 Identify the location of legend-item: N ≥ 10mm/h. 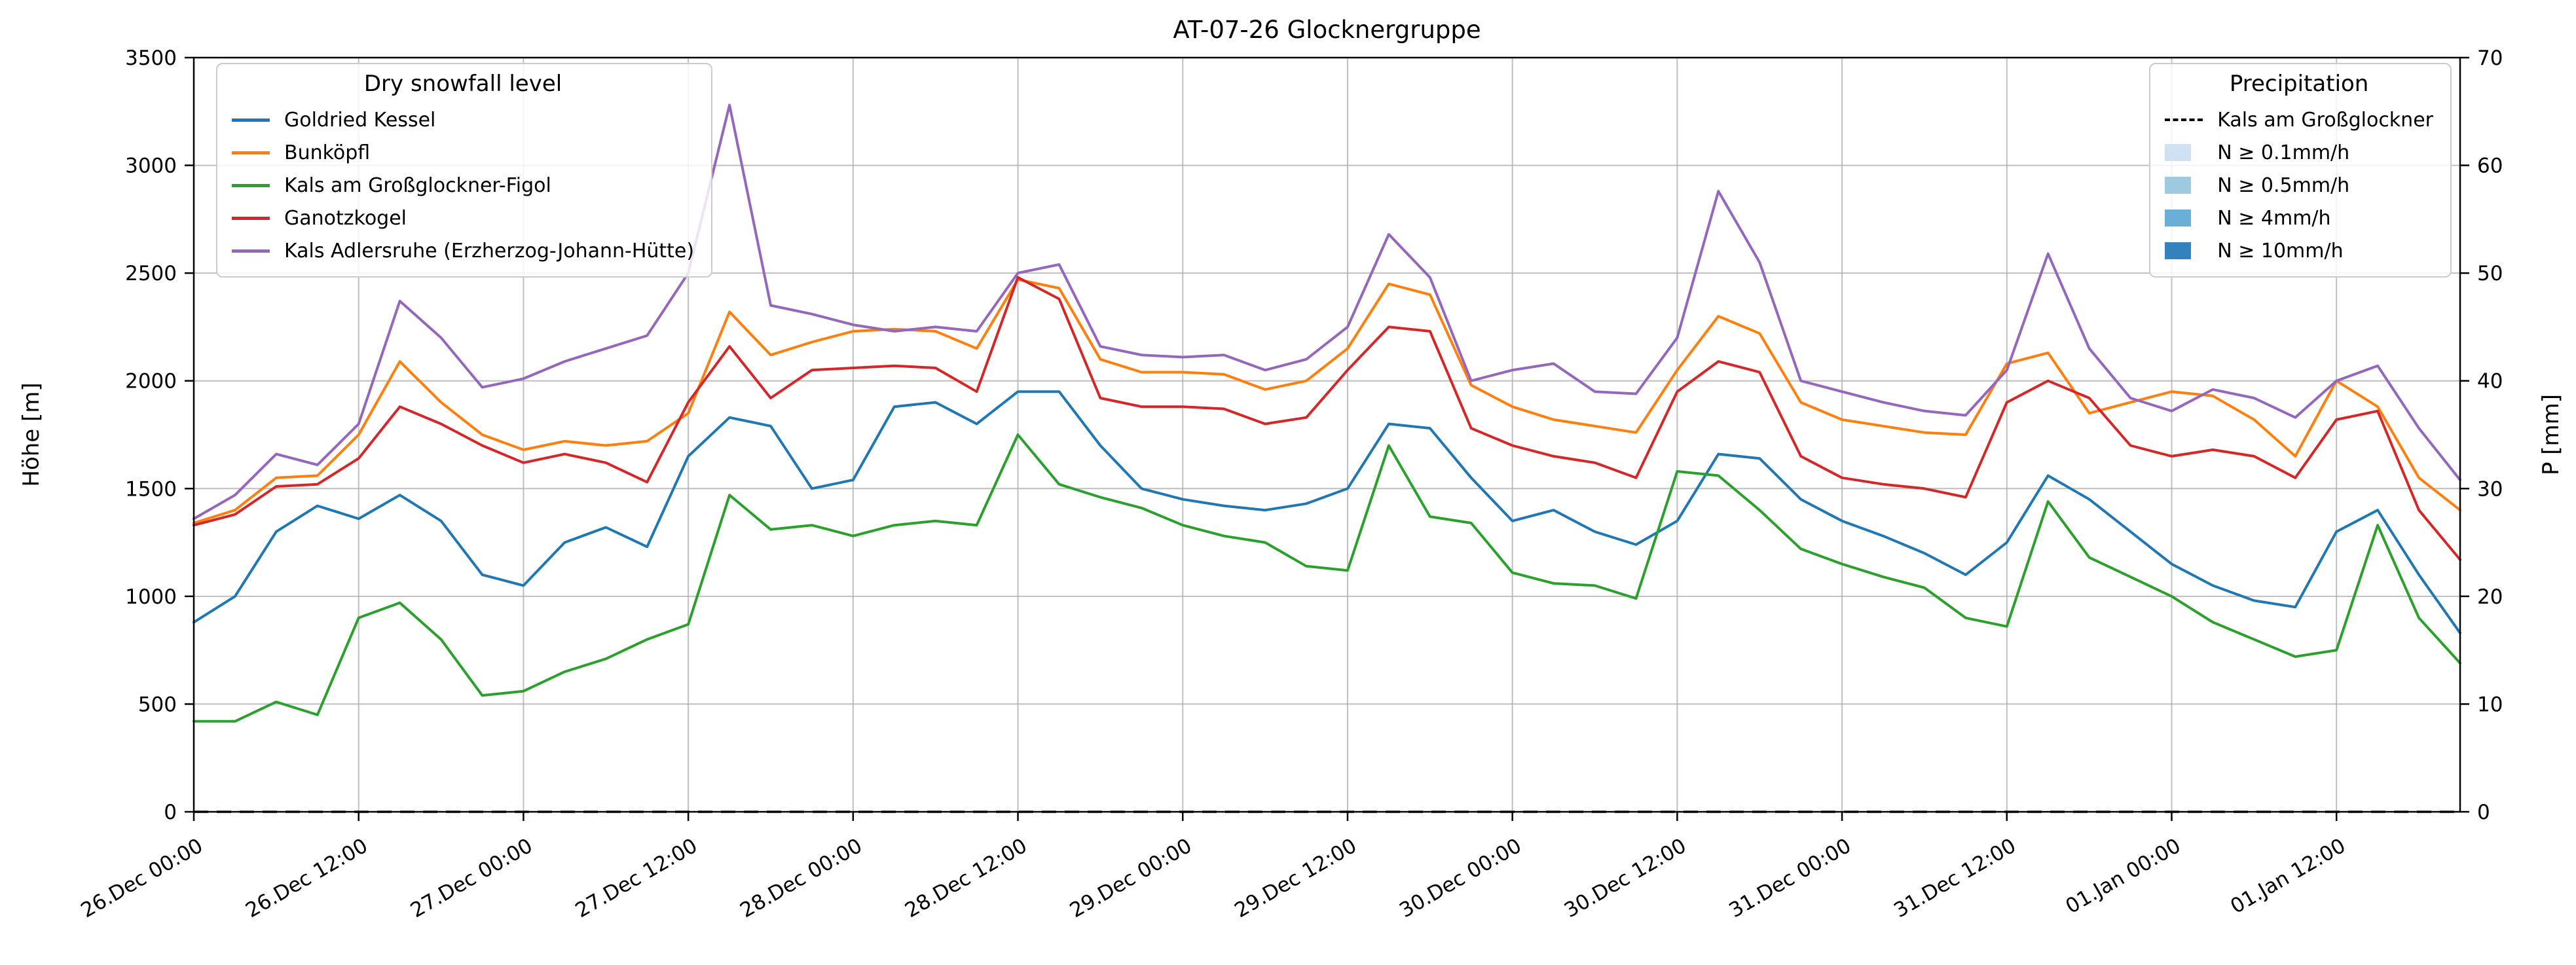
(2299, 250).